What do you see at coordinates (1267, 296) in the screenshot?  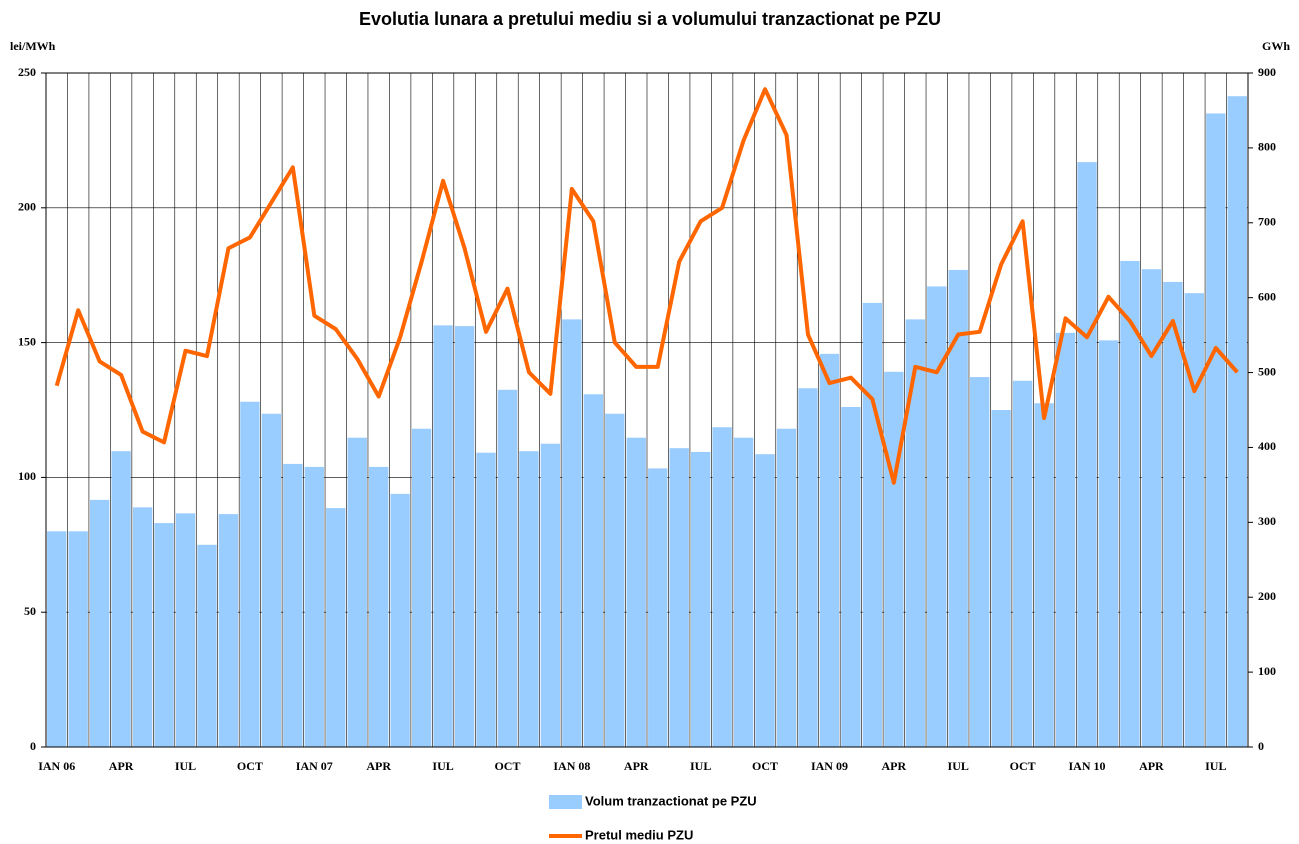 I see `y2-tick-label: 600` at bounding box center [1267, 296].